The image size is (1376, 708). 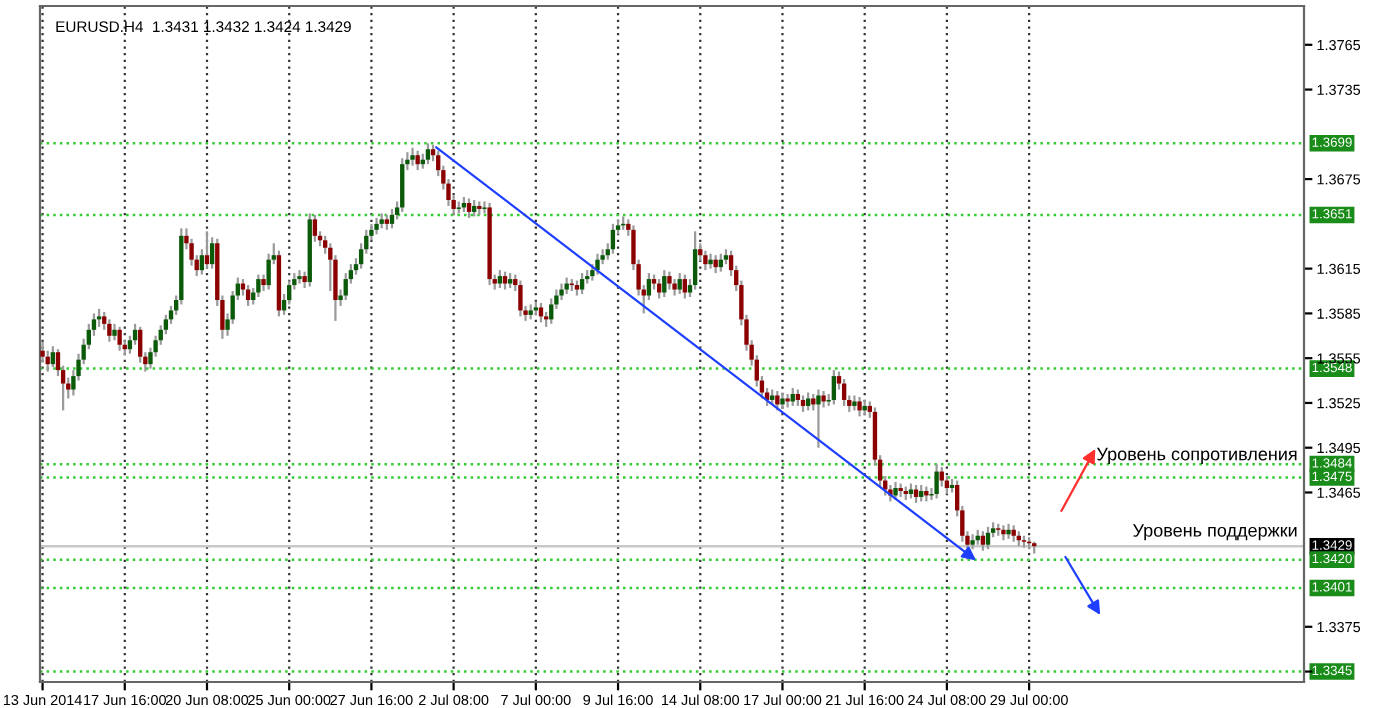 What do you see at coordinates (1196, 455) in the screenshot?
I see `annotation: Уровень сопротивления` at bounding box center [1196, 455].